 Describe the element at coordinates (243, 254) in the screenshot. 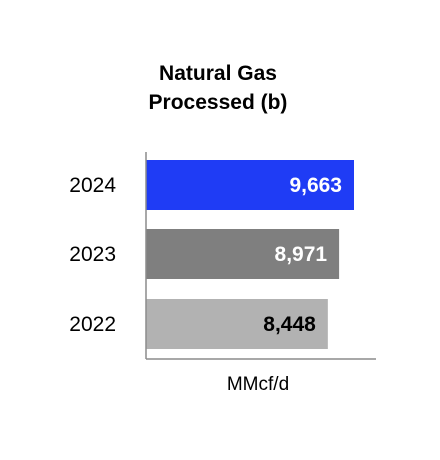

I see `bar-2023` at that location.